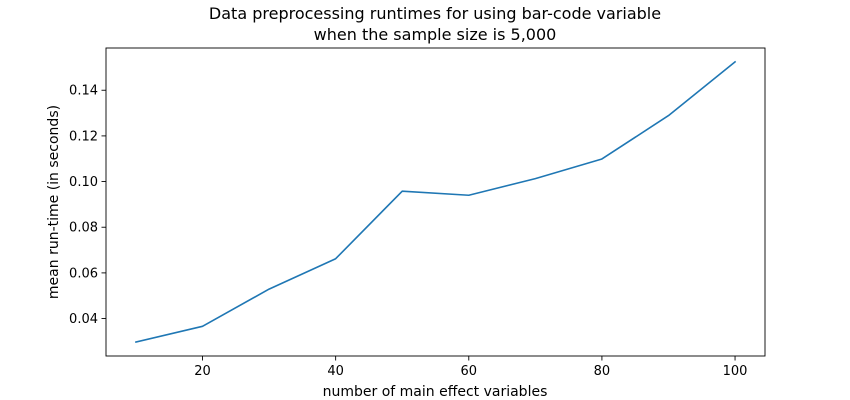  Describe the element at coordinates (83, 228) in the screenshot. I see `y-tick-label-0.08: 0.08` at that location.